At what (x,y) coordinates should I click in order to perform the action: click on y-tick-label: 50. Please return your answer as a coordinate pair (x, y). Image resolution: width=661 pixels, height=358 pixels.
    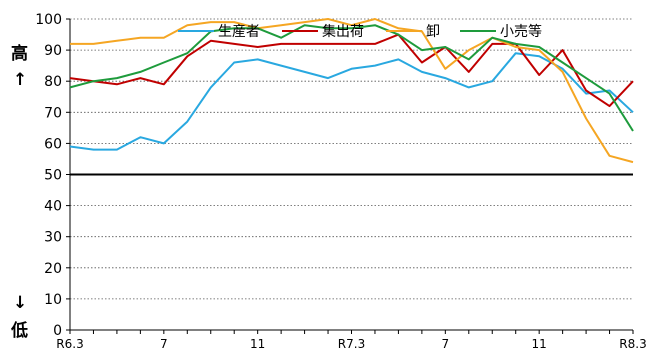
    Looking at the image, I should click on (53, 176).